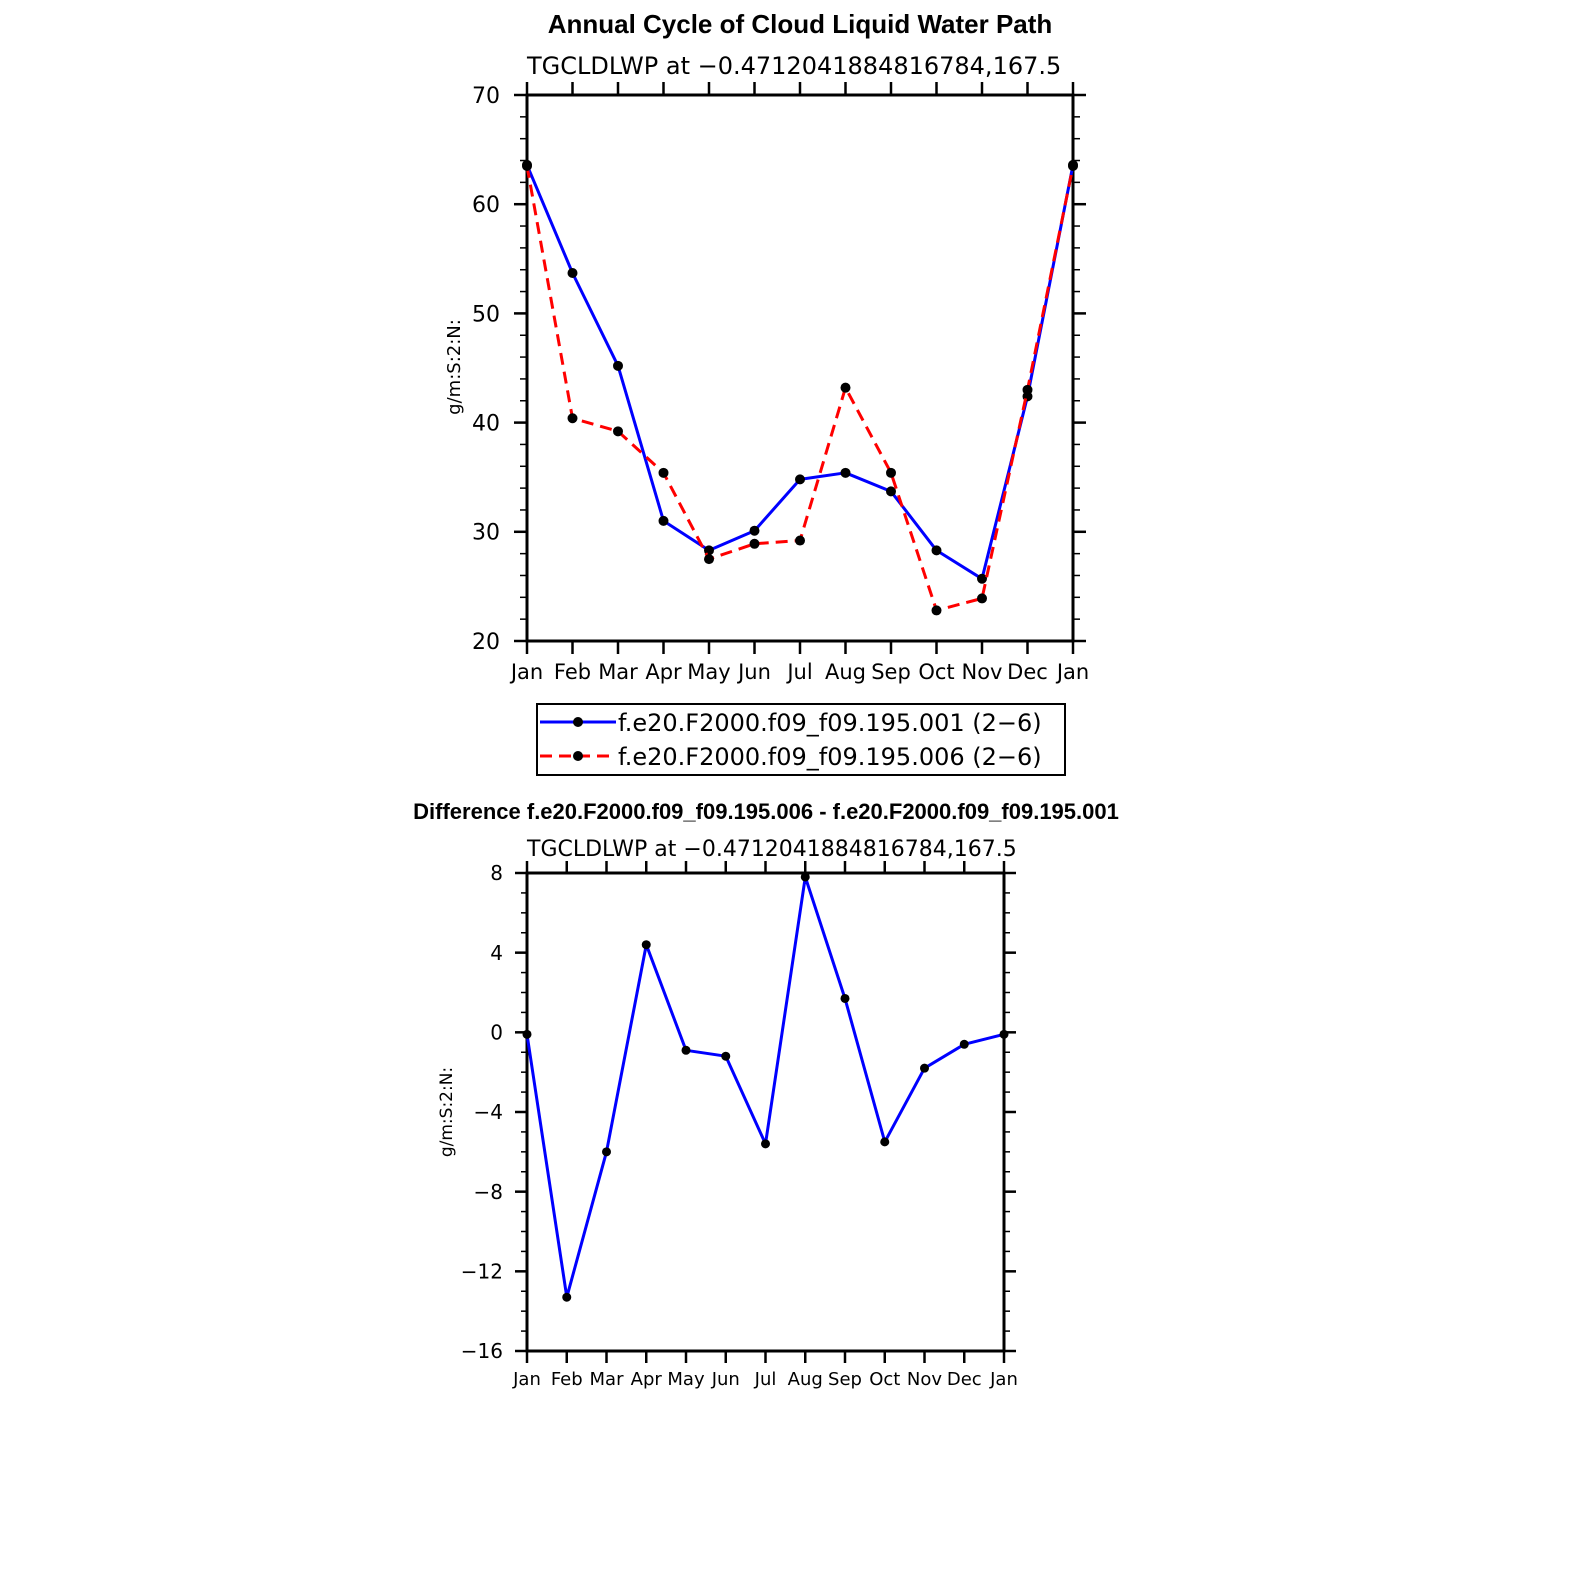 The height and width of the screenshot is (1574, 1574). Describe the element at coordinates (486, 642) in the screenshot. I see `y-tick-label: 20` at that location.